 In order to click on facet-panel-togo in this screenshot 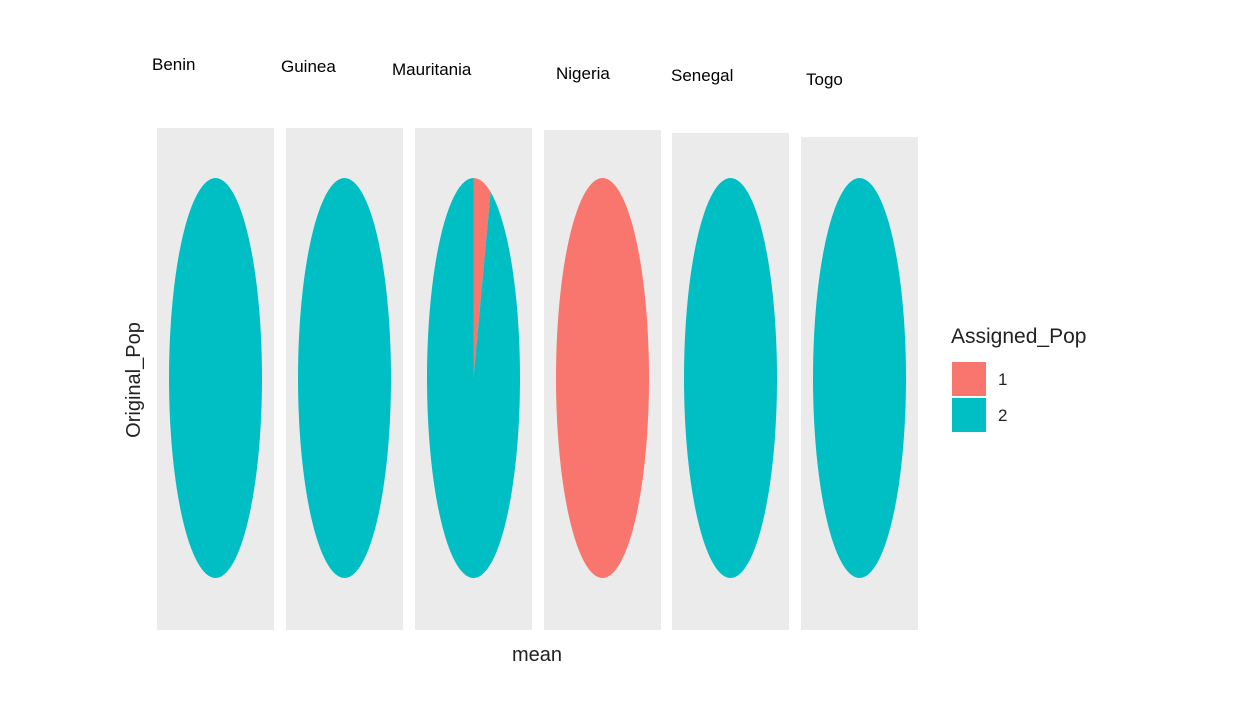, I will do `click(859, 383)`.